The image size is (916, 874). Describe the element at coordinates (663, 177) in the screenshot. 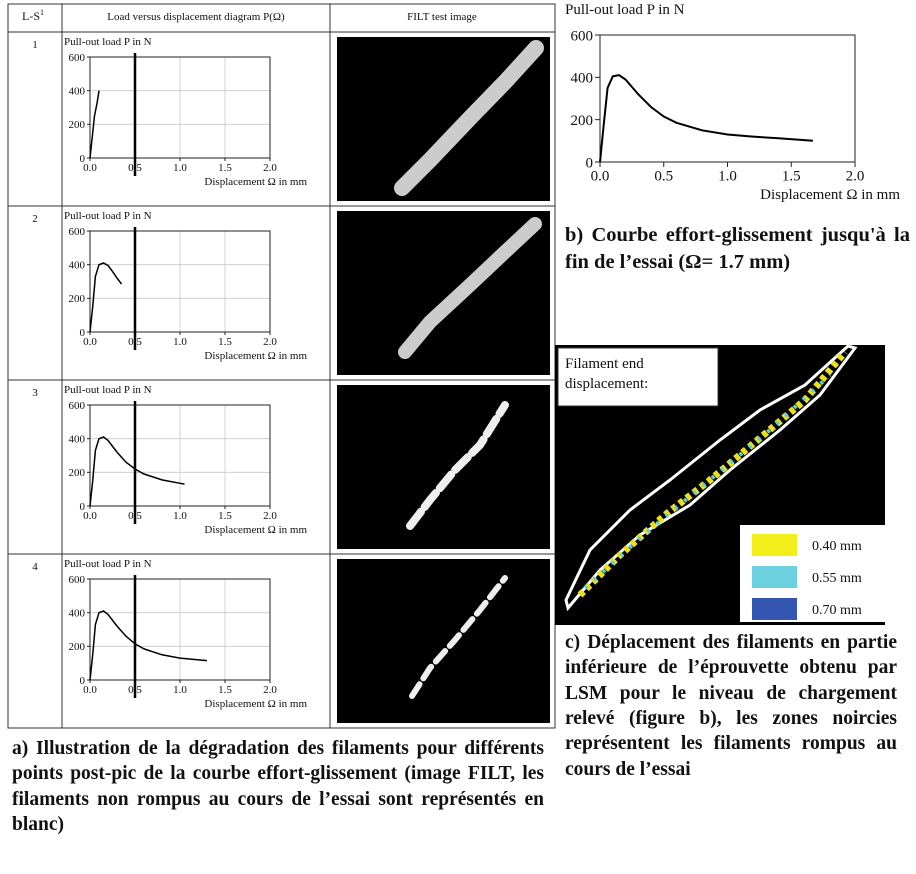

I see `x-tick-label: 0.5` at that location.